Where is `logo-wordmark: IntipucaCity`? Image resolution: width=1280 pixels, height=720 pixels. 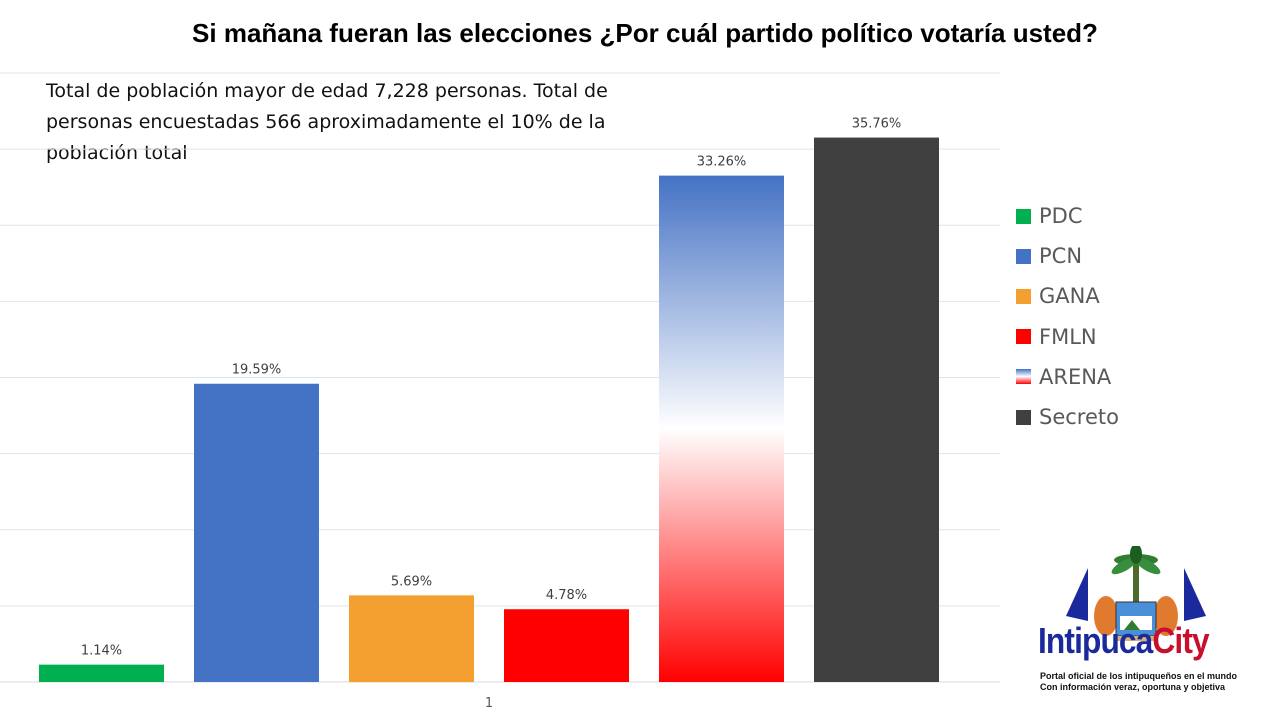 logo-wordmark: IntipucaCity is located at coordinates (1126, 641).